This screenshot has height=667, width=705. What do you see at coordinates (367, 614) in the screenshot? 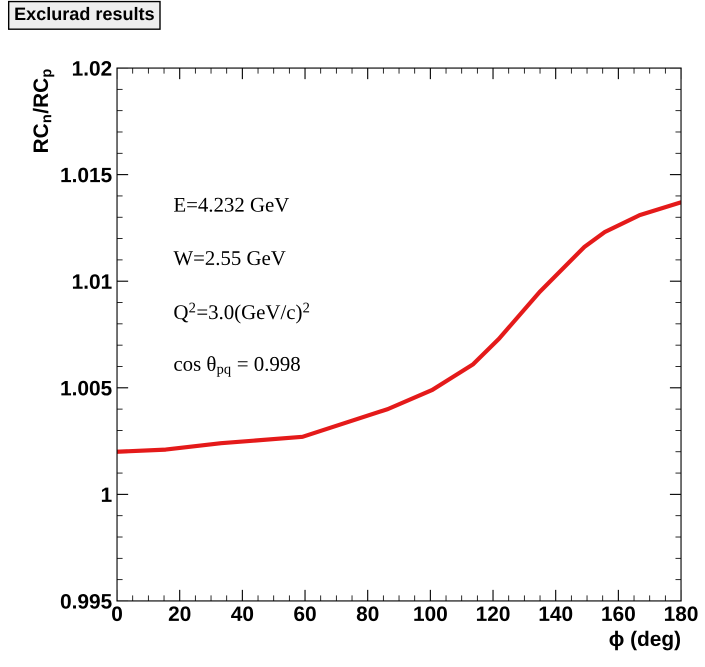
I see `x-tick-label: 80` at bounding box center [367, 614].